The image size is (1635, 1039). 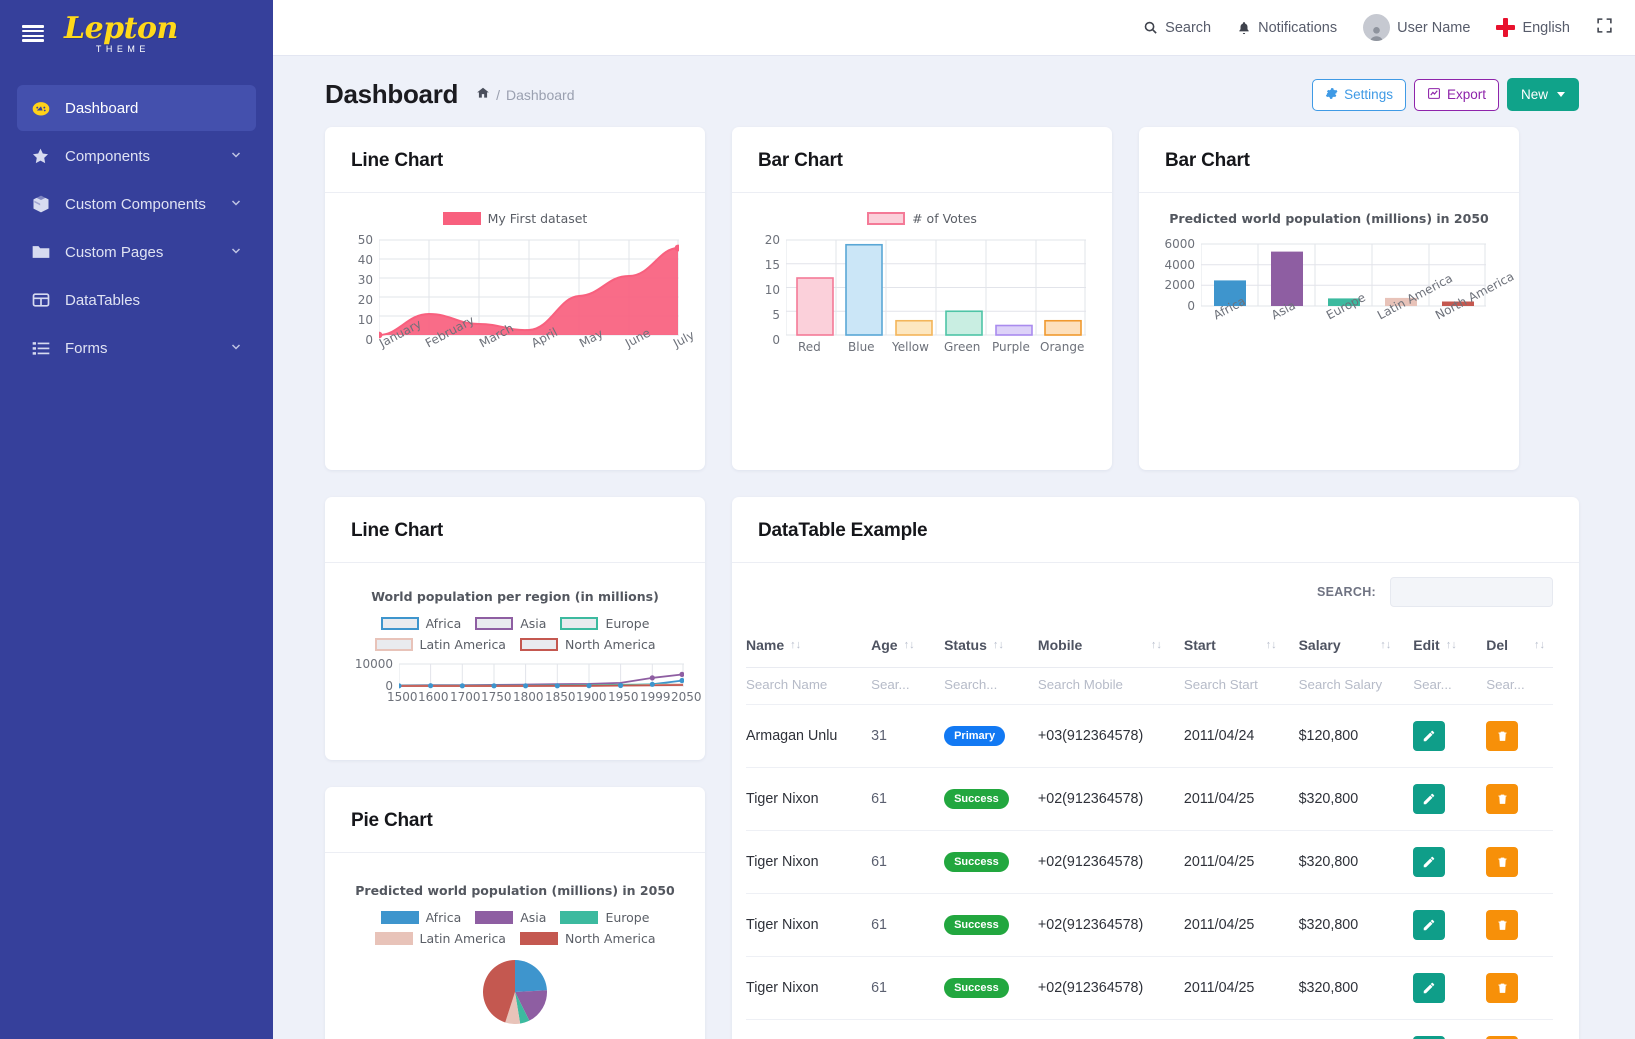 I want to click on settings-button: Settings, so click(x=1359, y=94).